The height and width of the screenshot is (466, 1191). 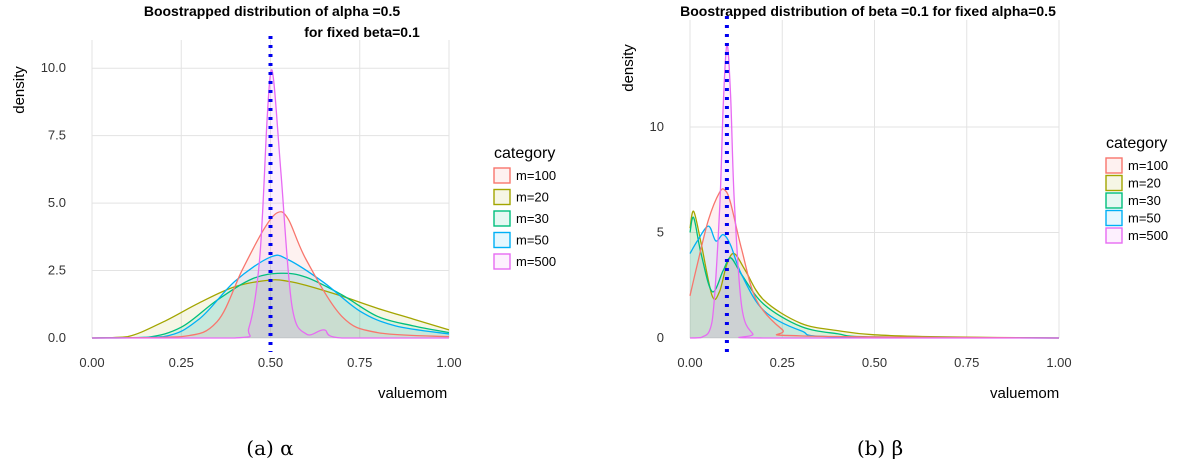 What do you see at coordinates (628, 68) in the screenshot?
I see `y-axis-title-beta: density` at bounding box center [628, 68].